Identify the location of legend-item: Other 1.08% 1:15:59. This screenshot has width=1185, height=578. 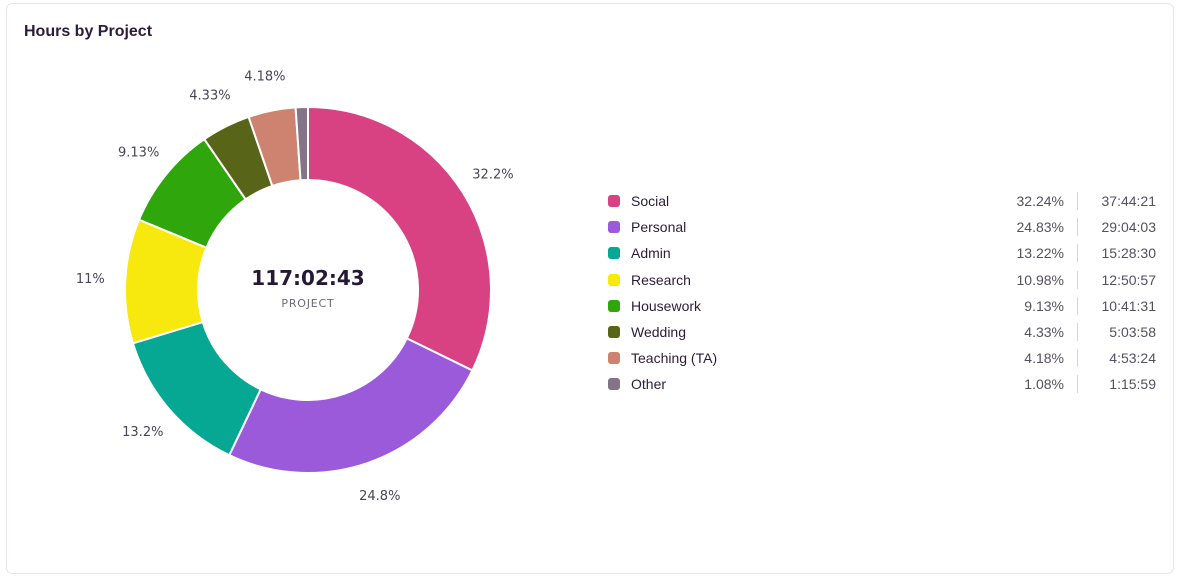
(878, 384).